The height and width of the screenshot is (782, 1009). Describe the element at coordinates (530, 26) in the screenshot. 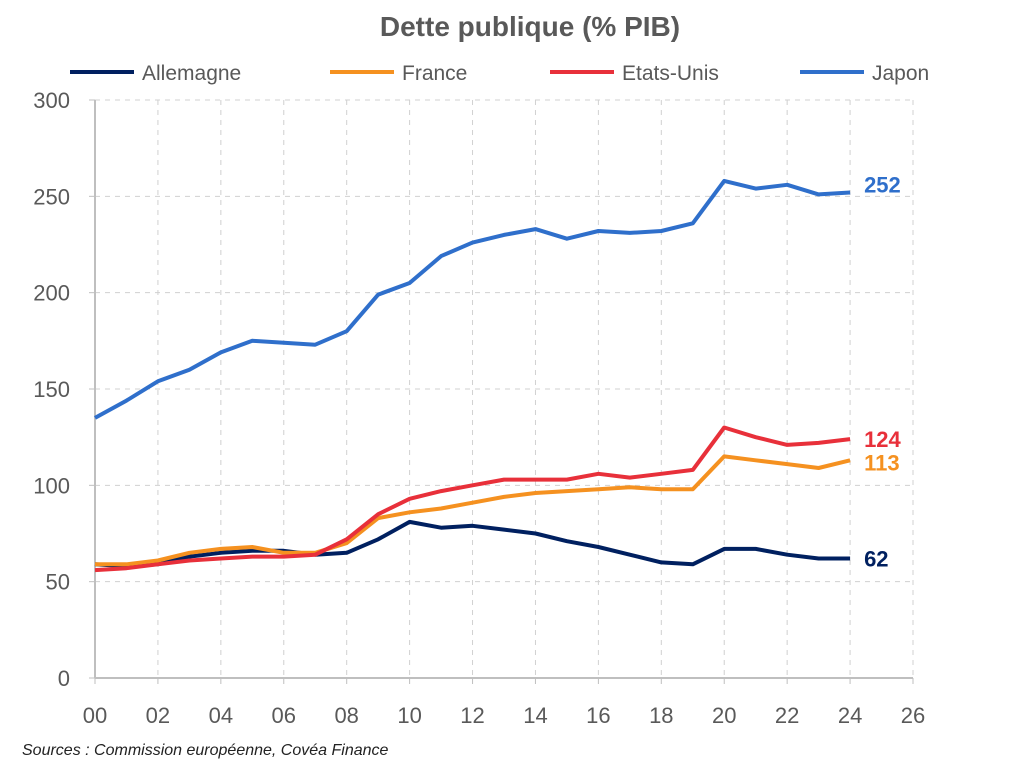

I see `chart-title: Dette publique (% PIB)` at that location.